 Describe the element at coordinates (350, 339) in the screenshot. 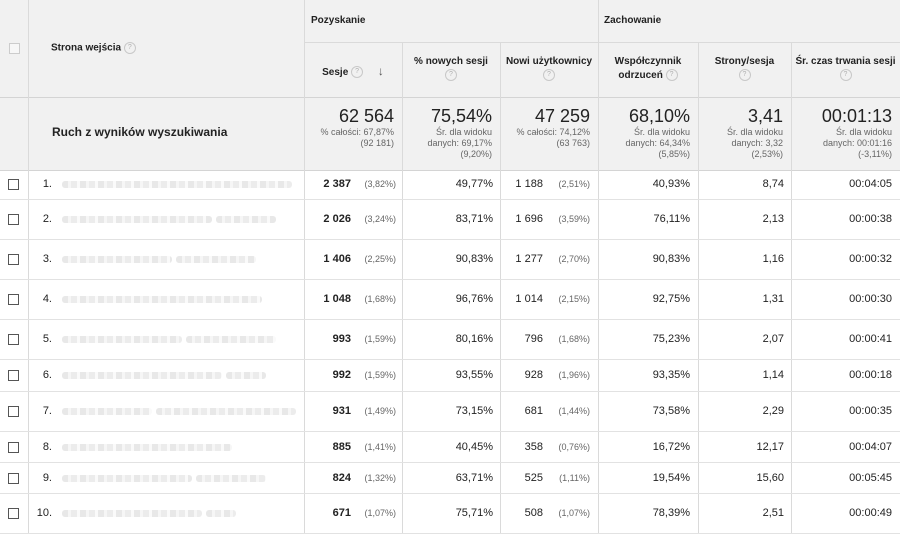

I see `sessions-cell: 993 (1,59%)` at that location.